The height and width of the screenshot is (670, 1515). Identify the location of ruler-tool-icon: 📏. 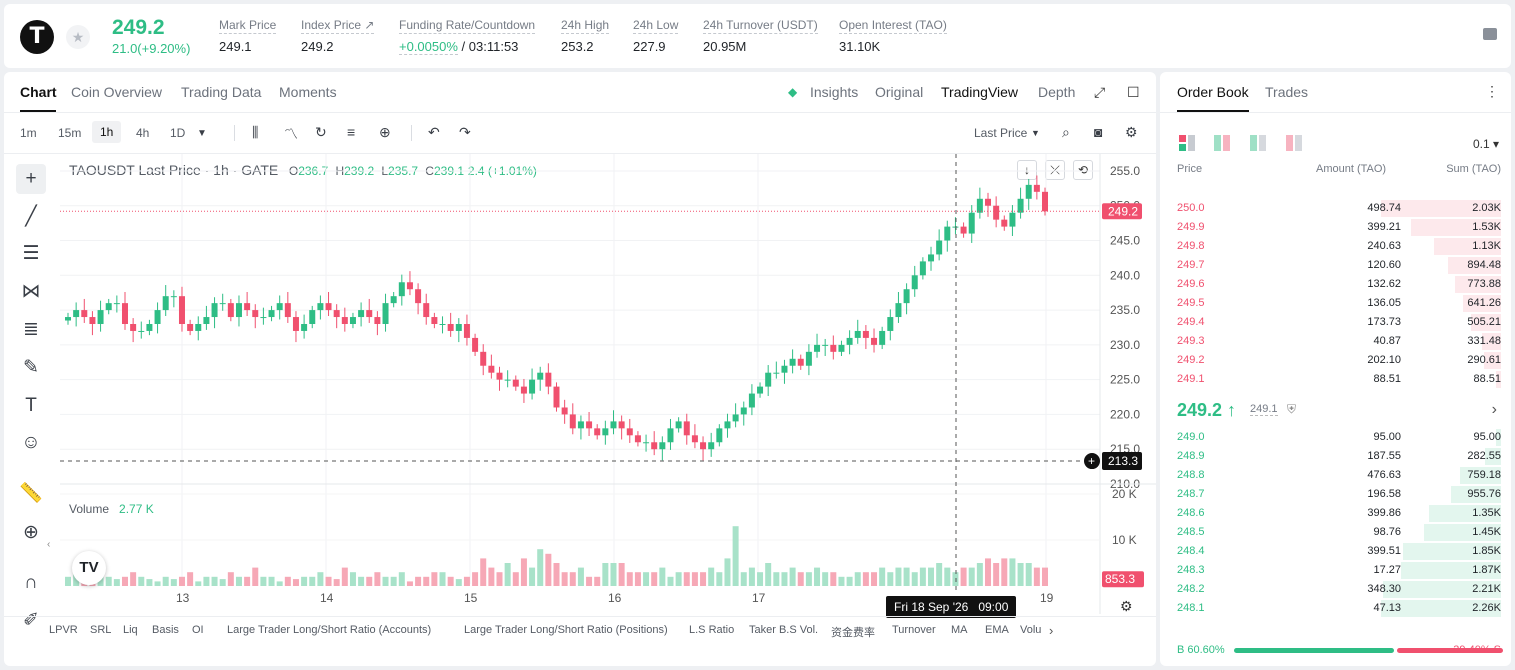
(31, 493).